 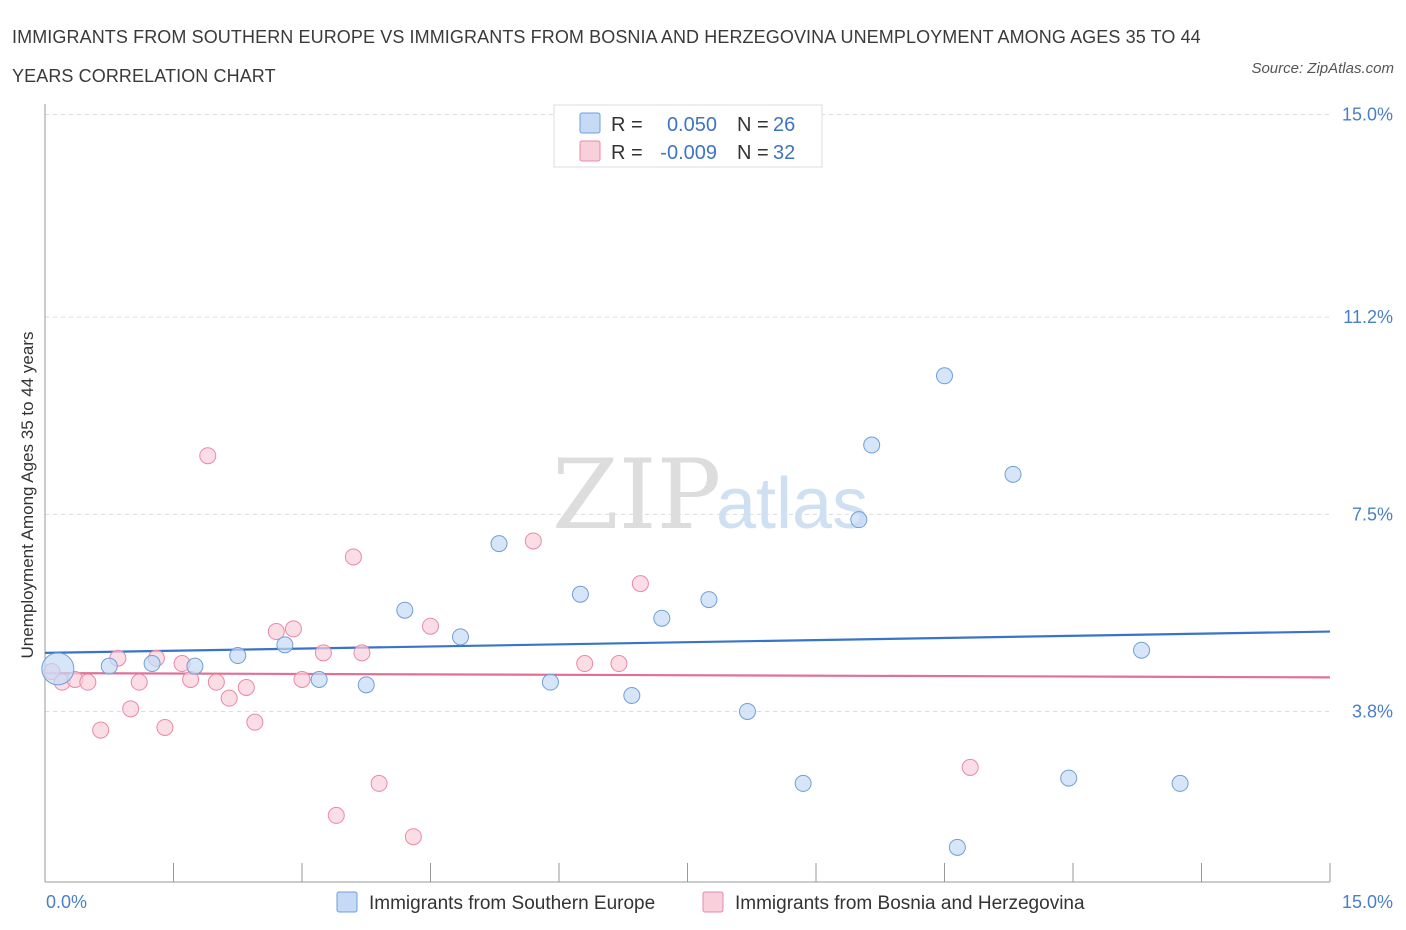 I want to click on correlation-legend: R = 0.050 N = 26 R = -0.009 N = 32, so click(x=688, y=136).